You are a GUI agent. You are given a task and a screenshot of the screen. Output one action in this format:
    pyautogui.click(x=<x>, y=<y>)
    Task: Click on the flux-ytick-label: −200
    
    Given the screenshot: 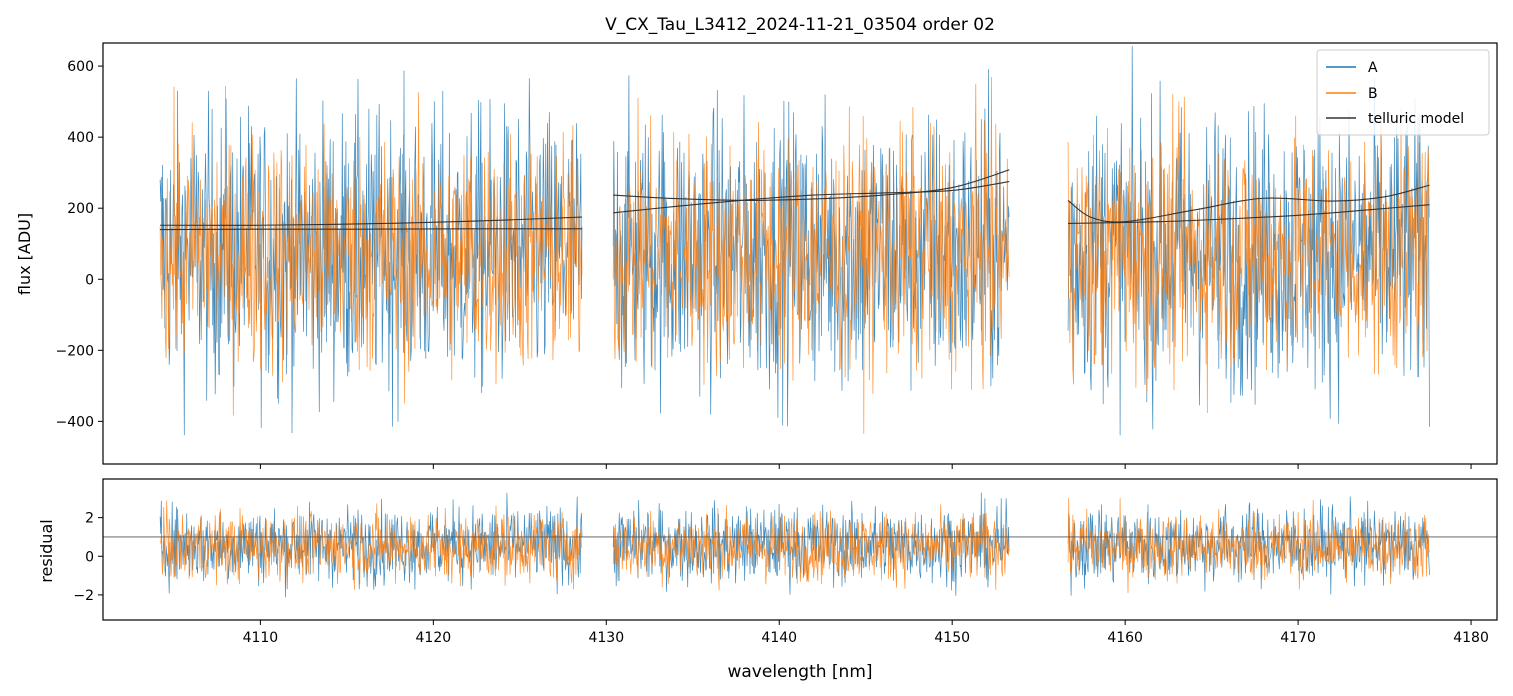 What is the action you would take?
    pyautogui.click(x=75, y=351)
    